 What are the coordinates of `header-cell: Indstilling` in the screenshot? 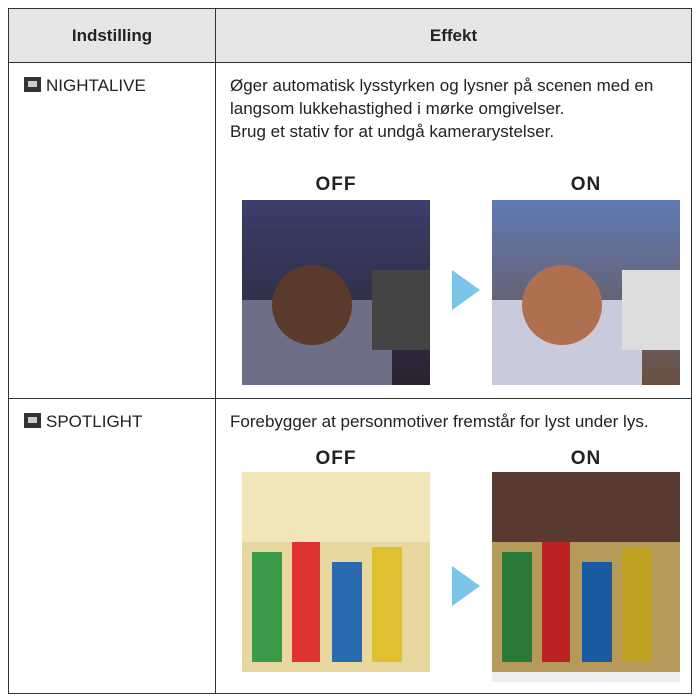 It's located at (112, 35).